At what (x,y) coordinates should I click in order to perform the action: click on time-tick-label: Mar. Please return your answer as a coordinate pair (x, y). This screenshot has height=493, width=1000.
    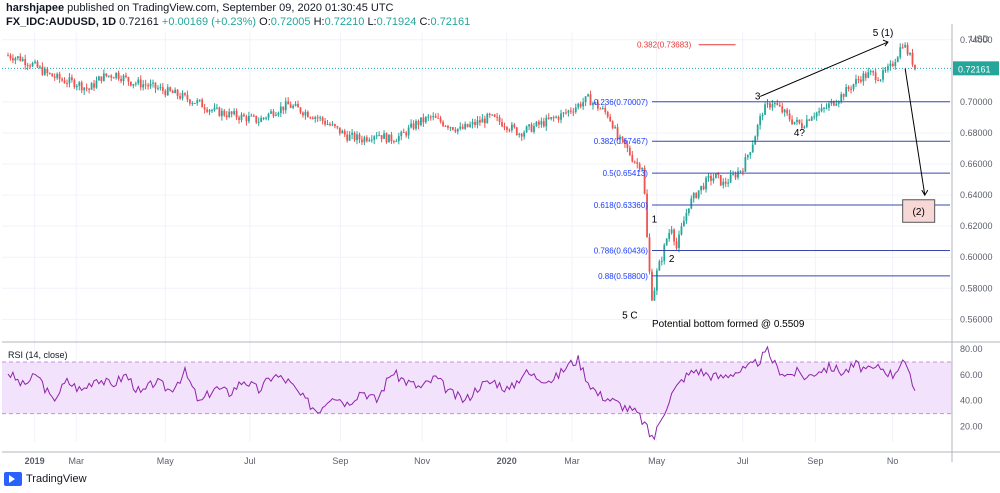
    Looking at the image, I should click on (572, 461).